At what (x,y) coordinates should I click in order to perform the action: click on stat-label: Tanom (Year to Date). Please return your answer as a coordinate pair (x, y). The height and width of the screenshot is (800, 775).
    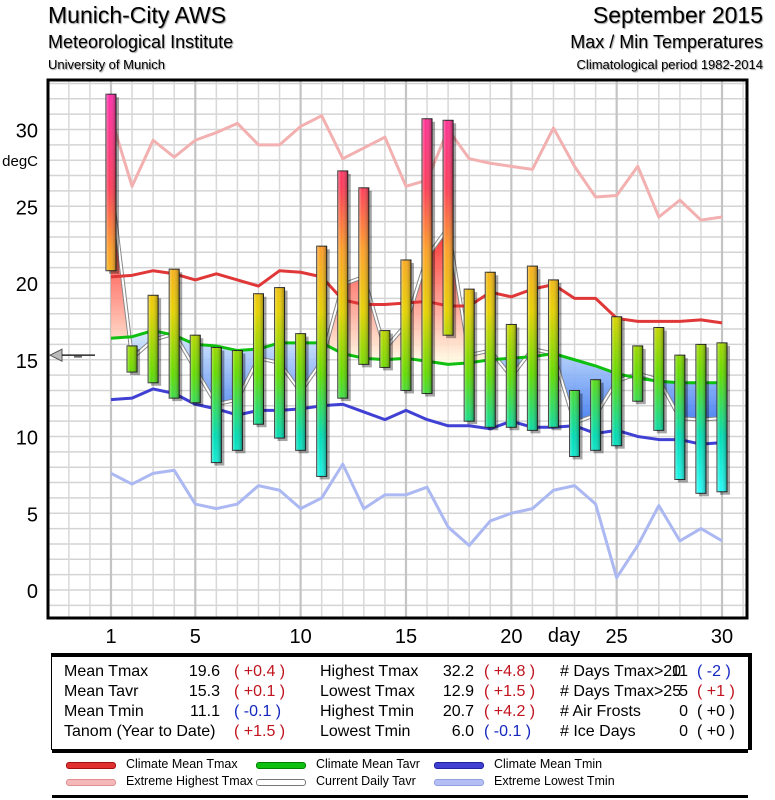
    Looking at the image, I should click on (140, 731).